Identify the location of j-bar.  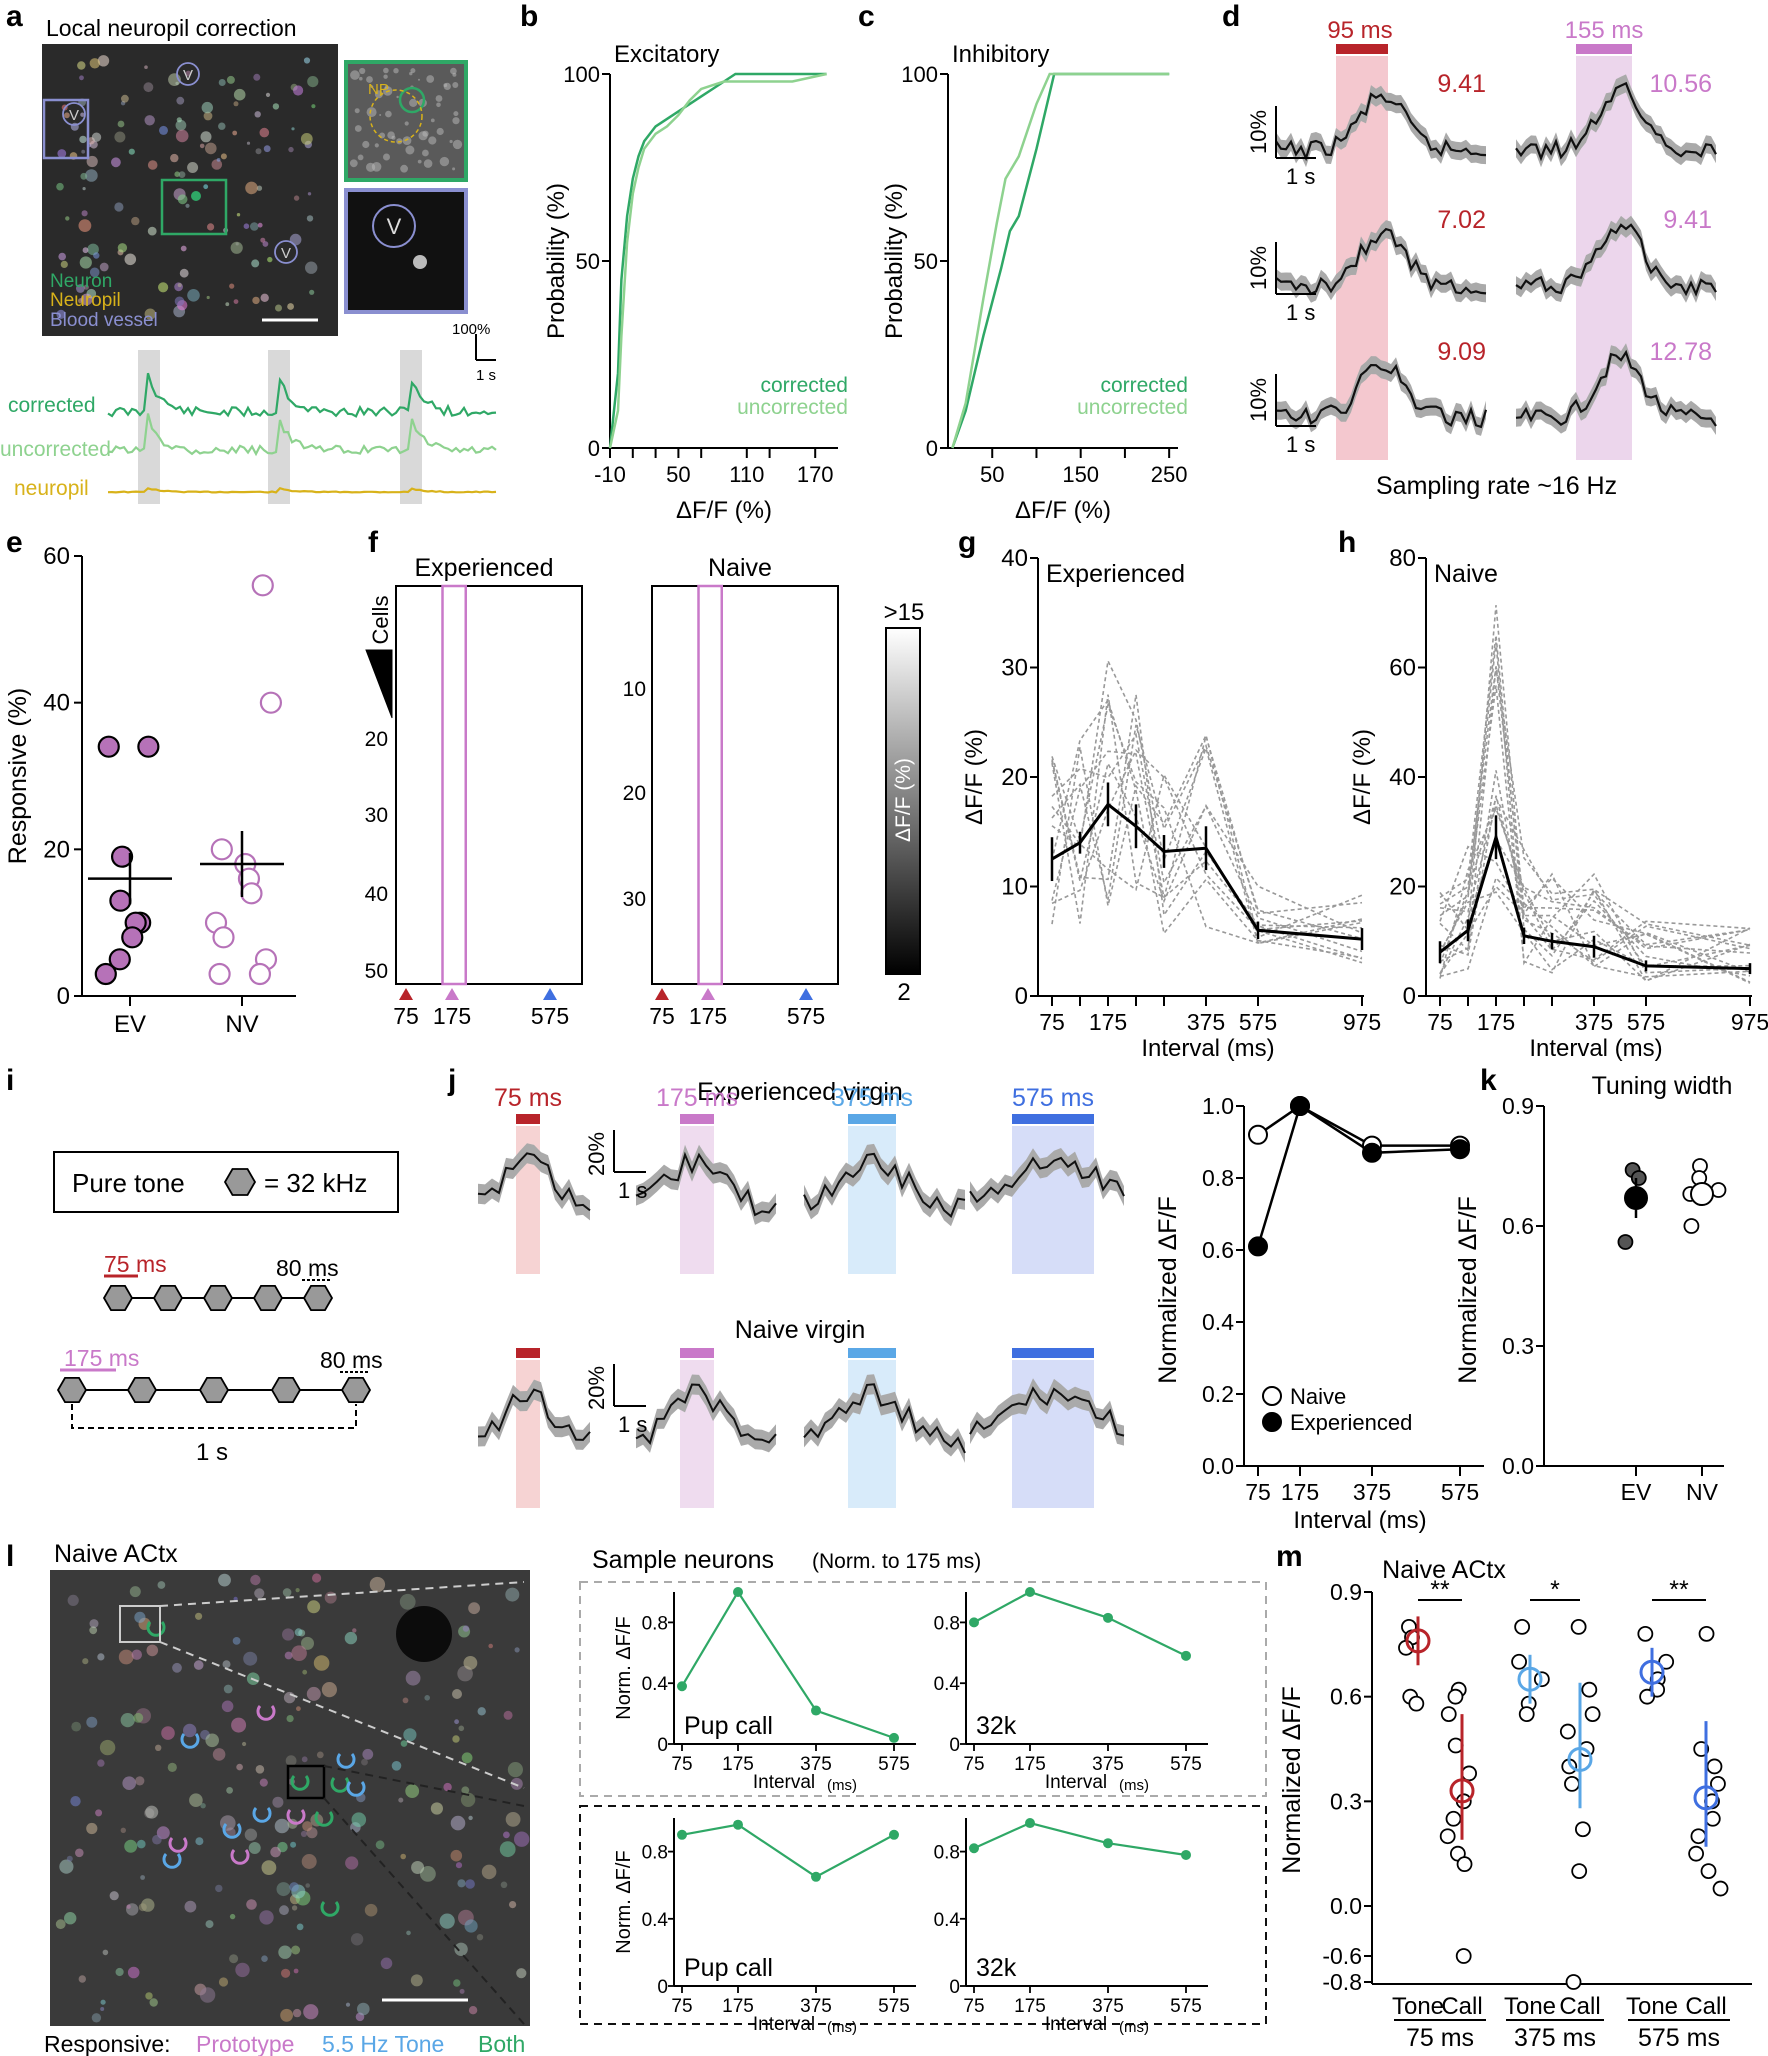
(872, 1119).